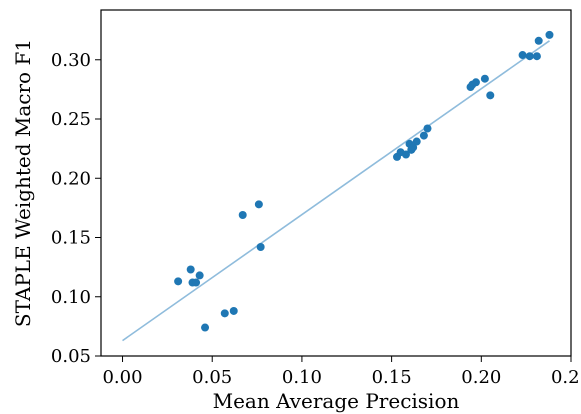  Describe the element at coordinates (212, 377) in the screenshot. I see `x-tick-label: 0.05` at that location.